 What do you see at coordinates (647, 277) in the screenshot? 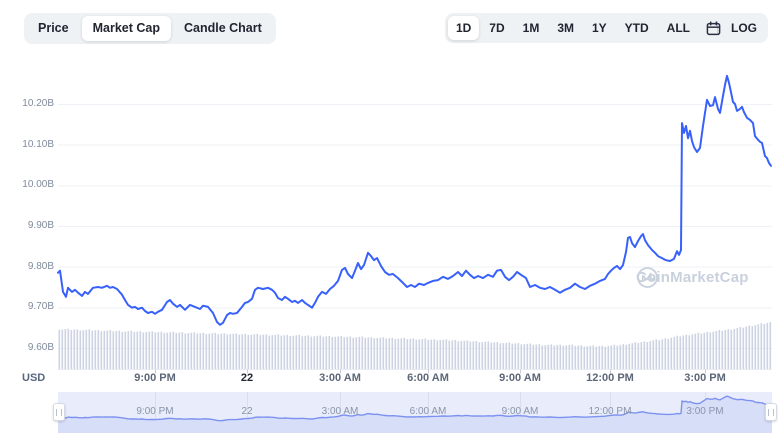
I see `coinmarketcap-logo-icon` at bounding box center [647, 277].